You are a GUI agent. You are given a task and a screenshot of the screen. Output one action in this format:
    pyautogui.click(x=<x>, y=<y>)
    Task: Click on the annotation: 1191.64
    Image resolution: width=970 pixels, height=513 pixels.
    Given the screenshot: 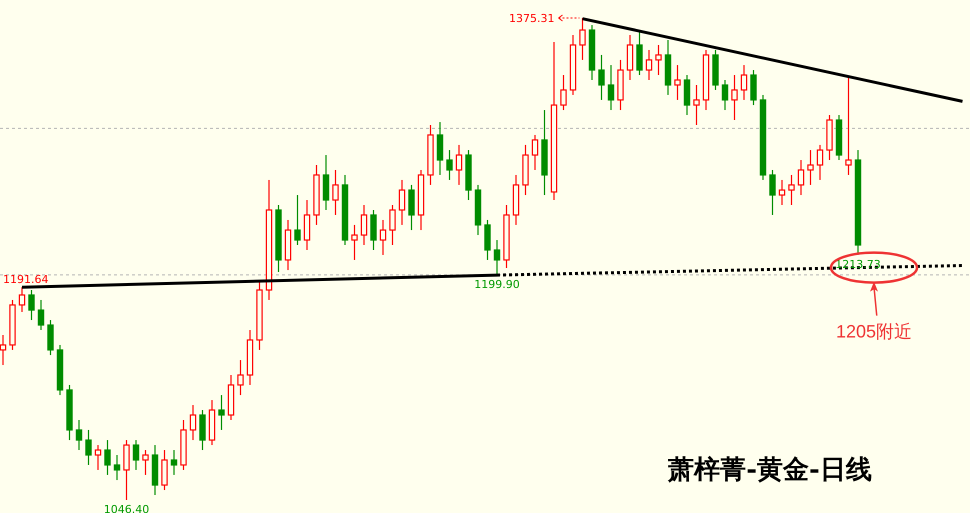 What is the action you would take?
    pyautogui.click(x=25, y=279)
    